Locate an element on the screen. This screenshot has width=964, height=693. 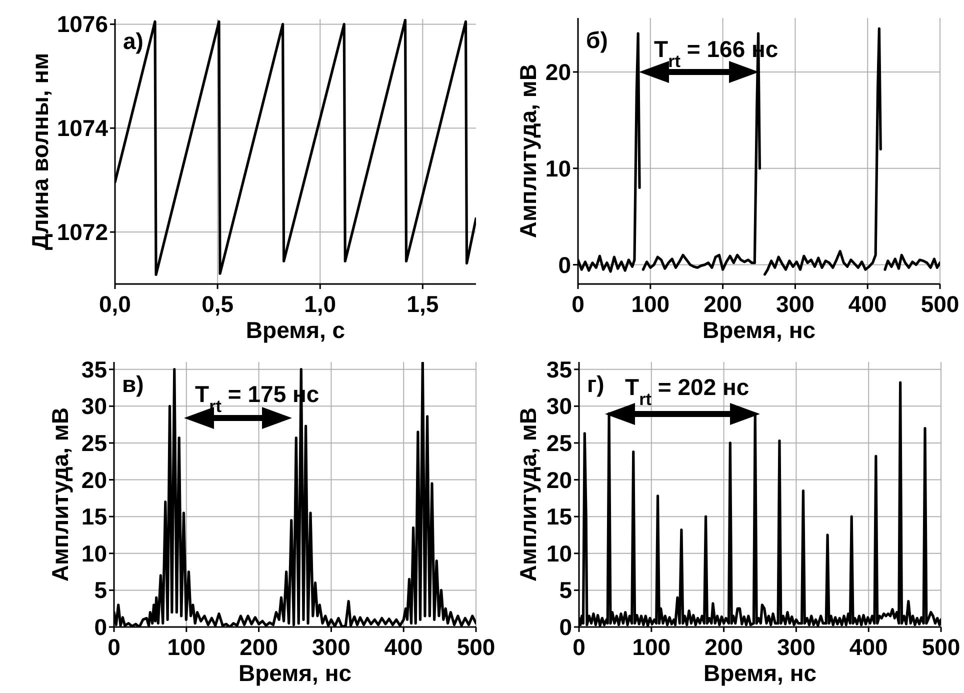
x-tick-label: 1,5 is located at coordinates (422, 304).